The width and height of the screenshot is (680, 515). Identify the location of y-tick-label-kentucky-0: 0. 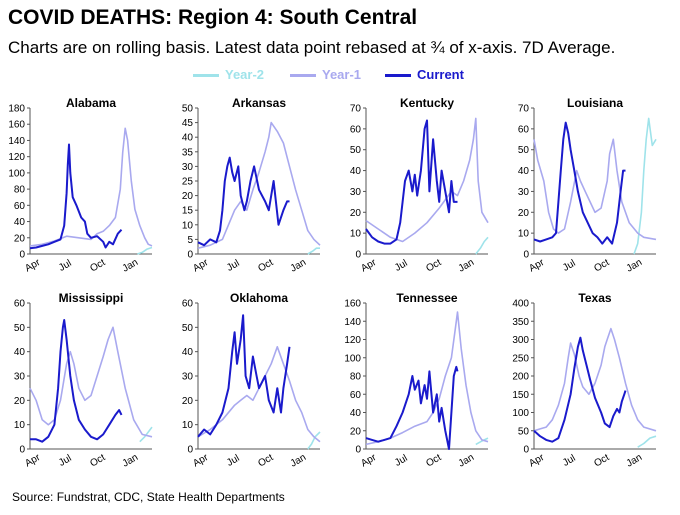
(358, 255).